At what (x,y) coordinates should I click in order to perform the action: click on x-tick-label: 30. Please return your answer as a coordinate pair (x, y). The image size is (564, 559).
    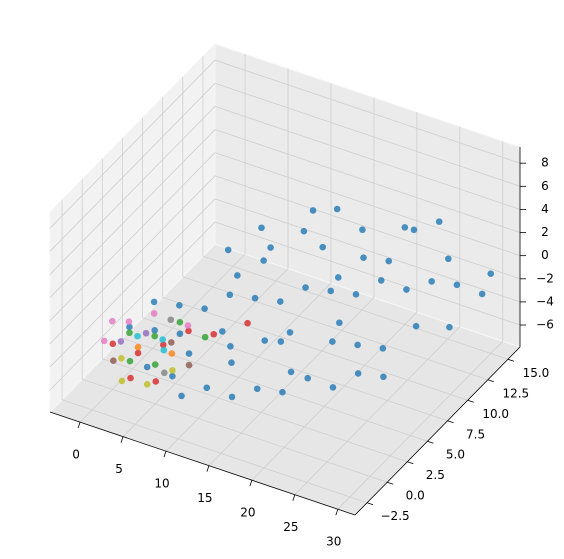
    Looking at the image, I should click on (333, 542).